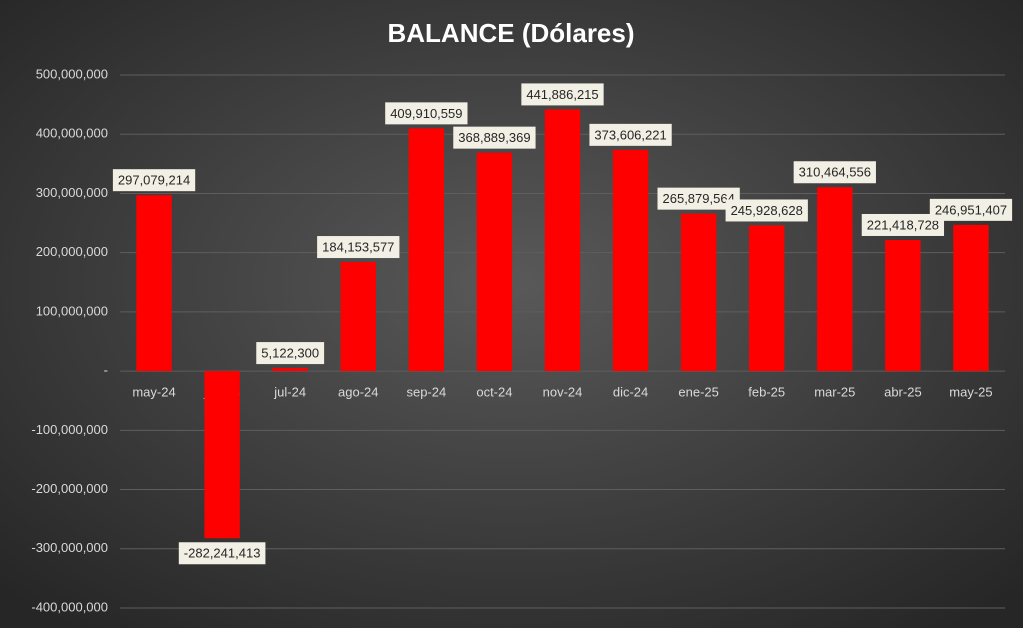 The width and height of the screenshot is (1023, 628). Describe the element at coordinates (72, 251) in the screenshot. I see `y-tick-label: 200,000,000` at that location.